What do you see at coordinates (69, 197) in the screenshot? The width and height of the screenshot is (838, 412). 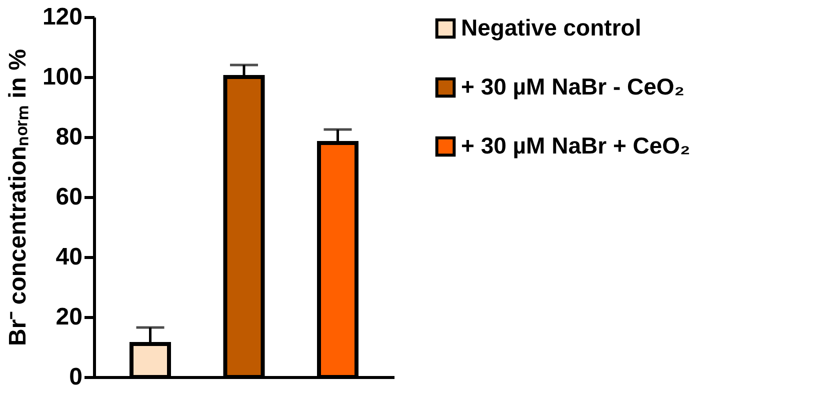 I see `y-tick-label: 60` at bounding box center [69, 197].